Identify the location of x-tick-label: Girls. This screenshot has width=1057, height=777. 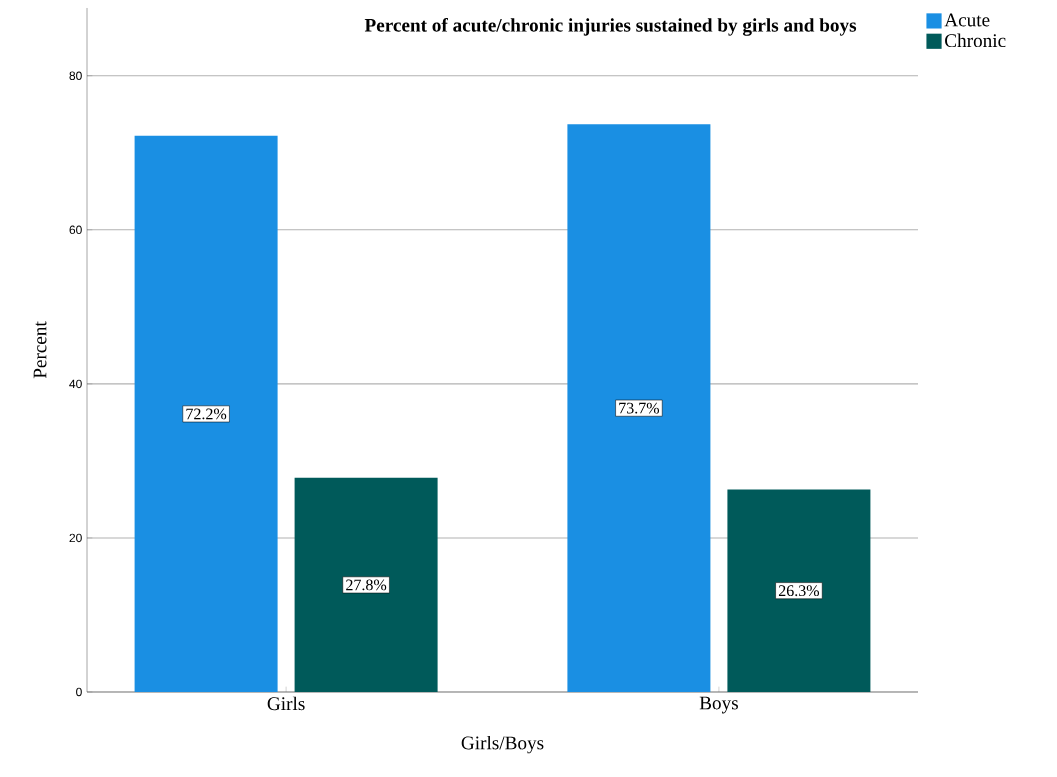
(286, 703).